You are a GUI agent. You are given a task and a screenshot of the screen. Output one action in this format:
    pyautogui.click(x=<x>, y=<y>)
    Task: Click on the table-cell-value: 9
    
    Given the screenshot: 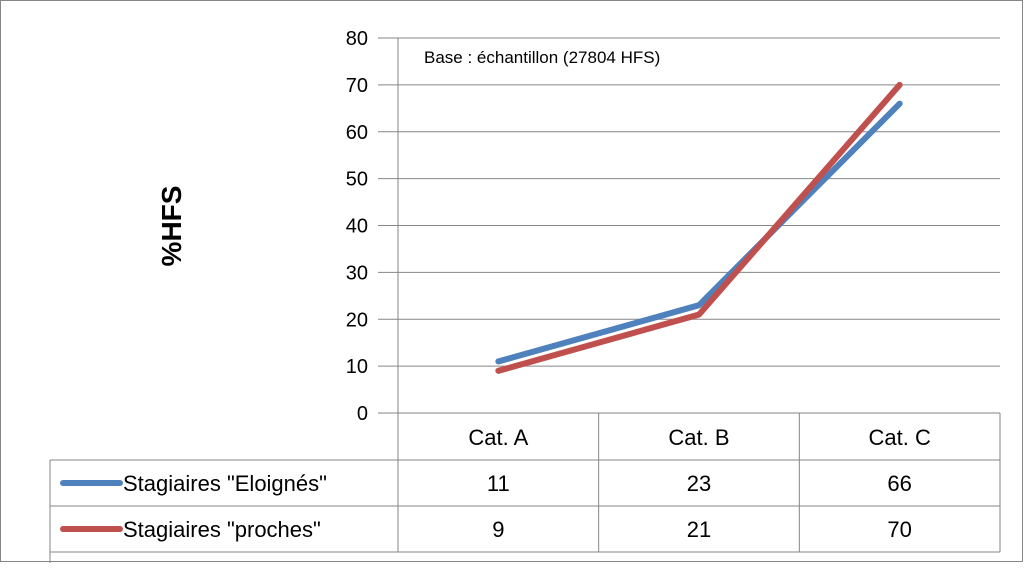 What is the action you would take?
    pyautogui.click(x=498, y=529)
    